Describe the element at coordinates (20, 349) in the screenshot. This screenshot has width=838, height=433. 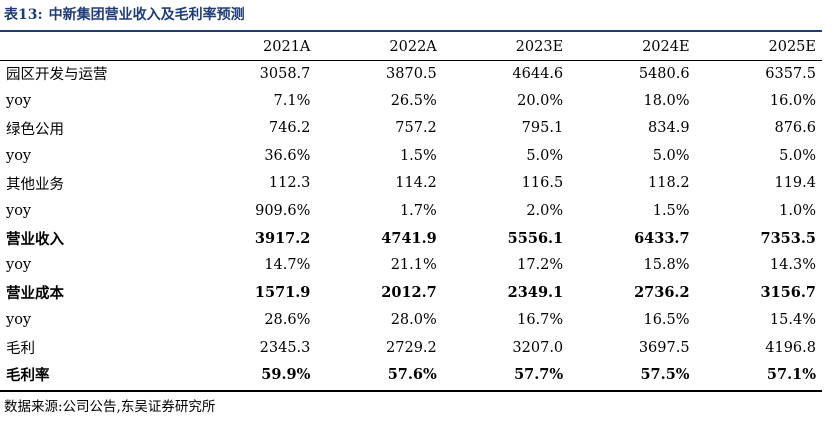
I see `row-label: 毛利` at that location.